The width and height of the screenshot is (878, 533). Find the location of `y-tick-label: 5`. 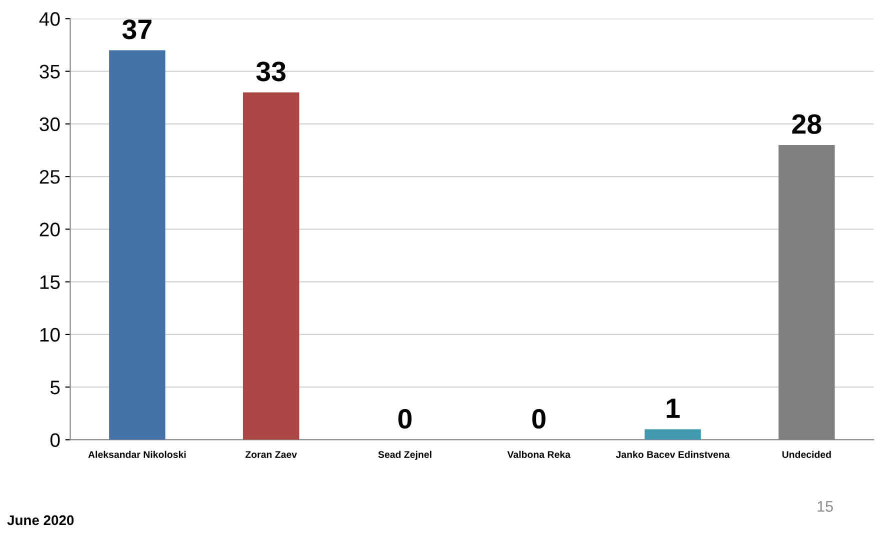

y-tick-label: 5 is located at coordinates (55, 387).